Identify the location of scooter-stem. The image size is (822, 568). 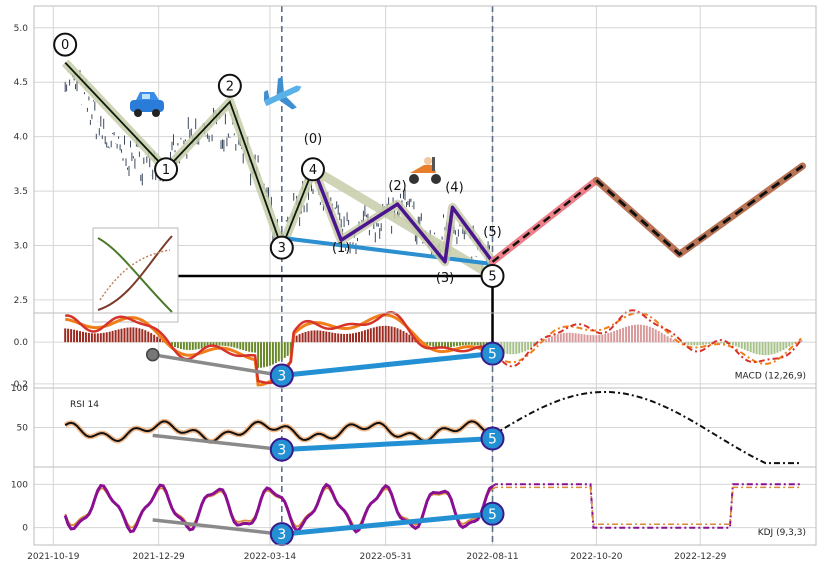
(433, 164).